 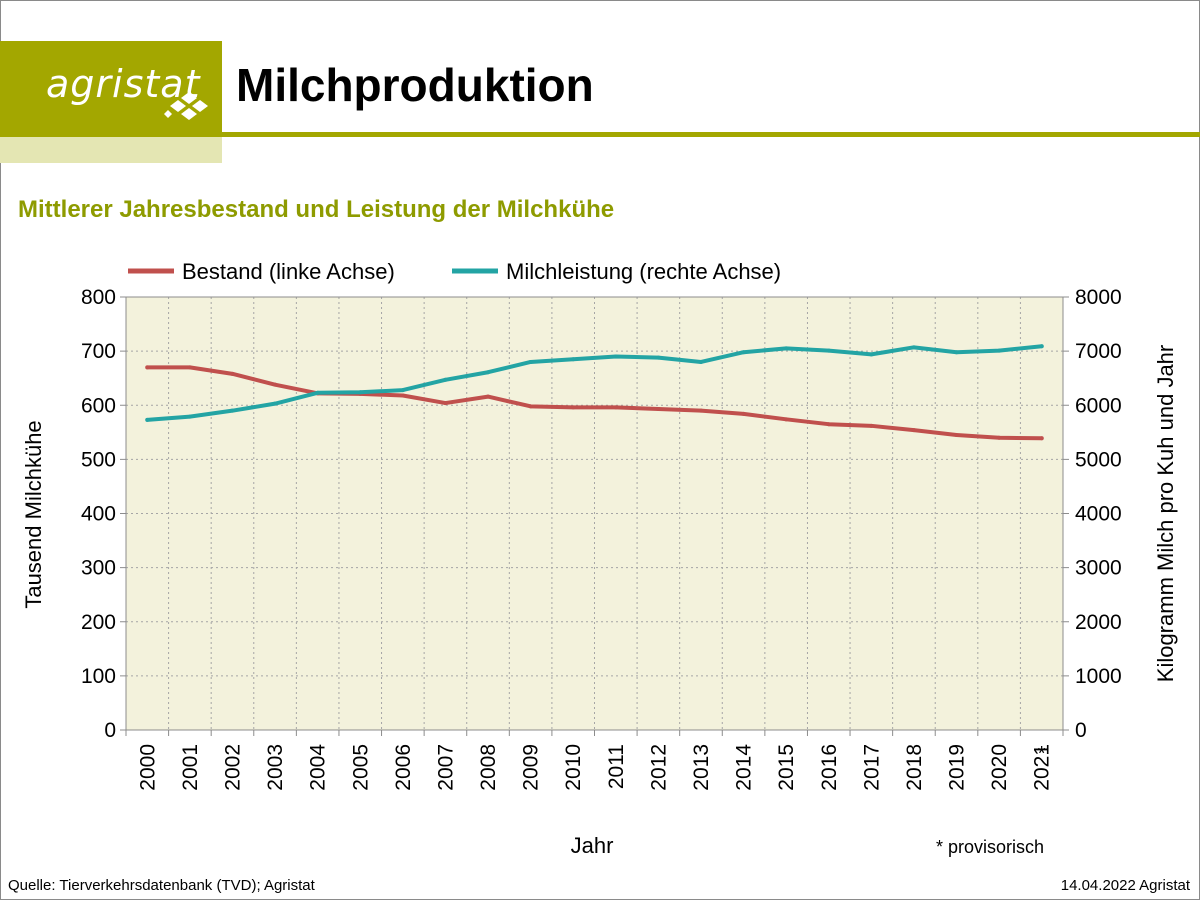 What do you see at coordinates (1098, 676) in the screenshot?
I see `y-right-tick-label: 1000` at bounding box center [1098, 676].